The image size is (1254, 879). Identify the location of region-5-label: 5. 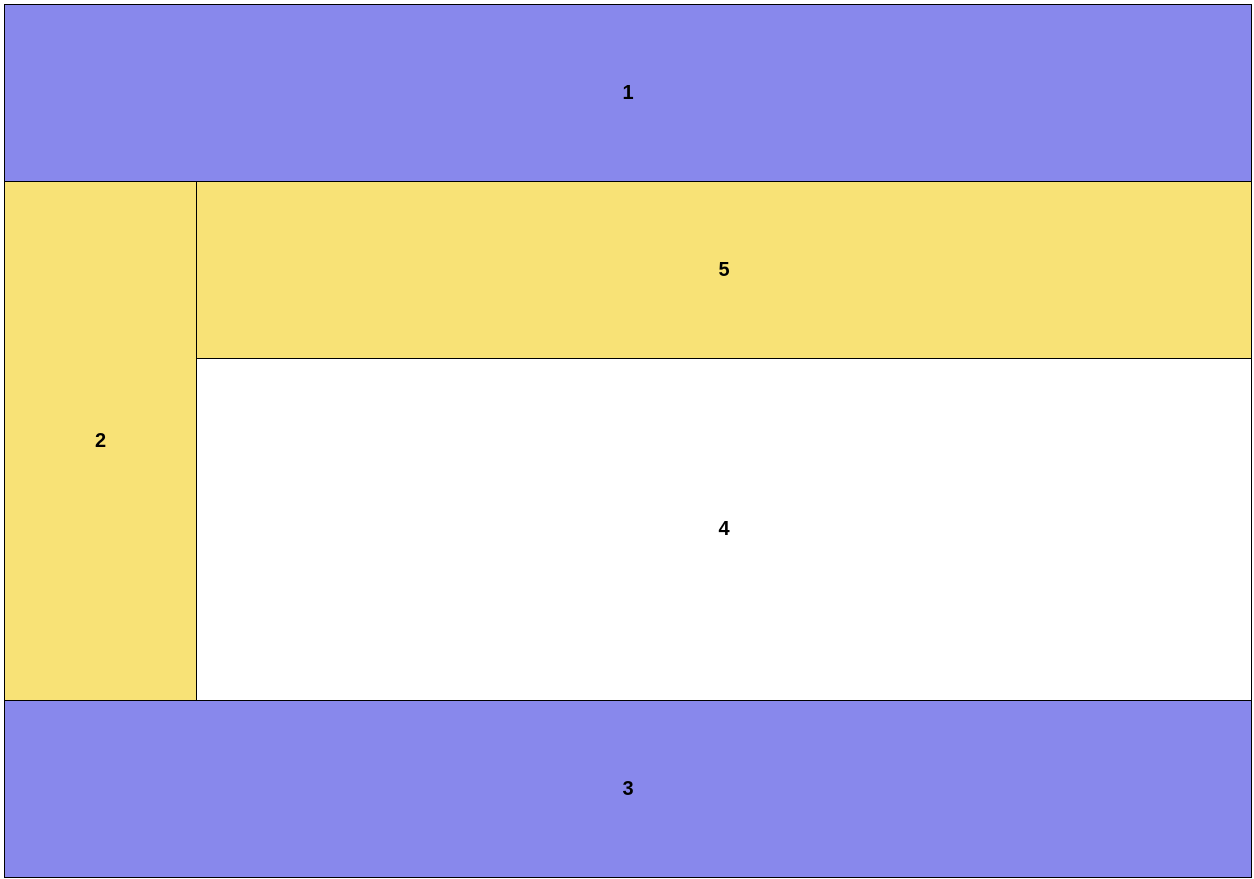
(724, 269).